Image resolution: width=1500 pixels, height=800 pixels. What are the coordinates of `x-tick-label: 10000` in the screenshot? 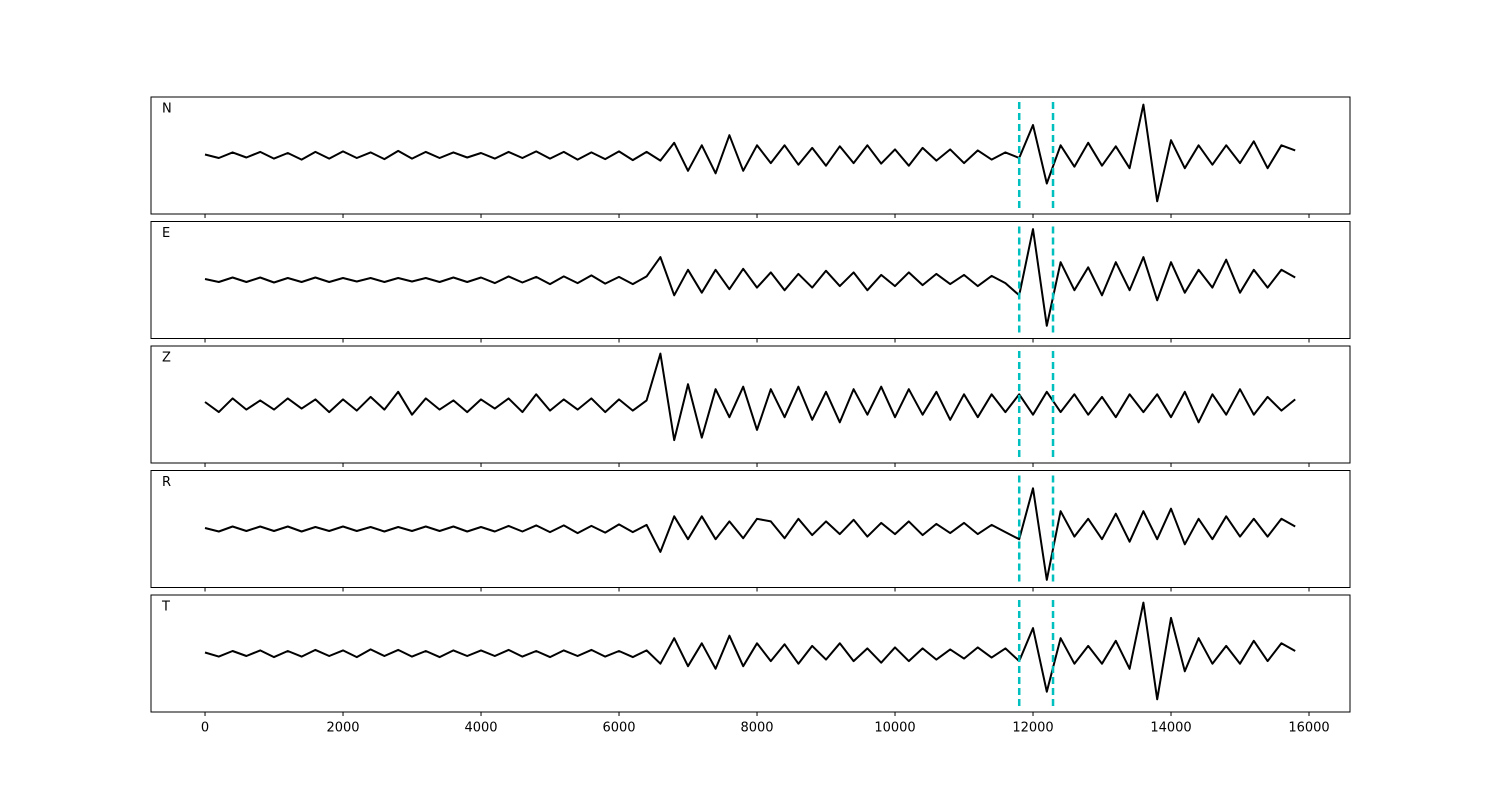 It's located at (894, 728).